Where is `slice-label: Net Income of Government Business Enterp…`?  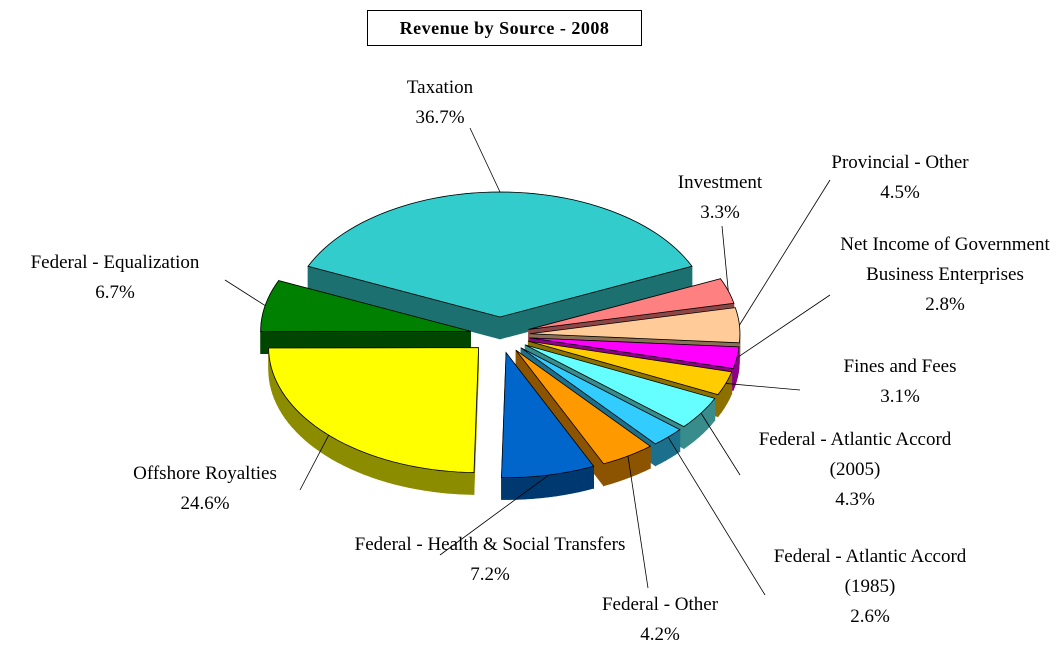 slice-label: Net Income of Government Business Enterp… is located at coordinates (940, 275).